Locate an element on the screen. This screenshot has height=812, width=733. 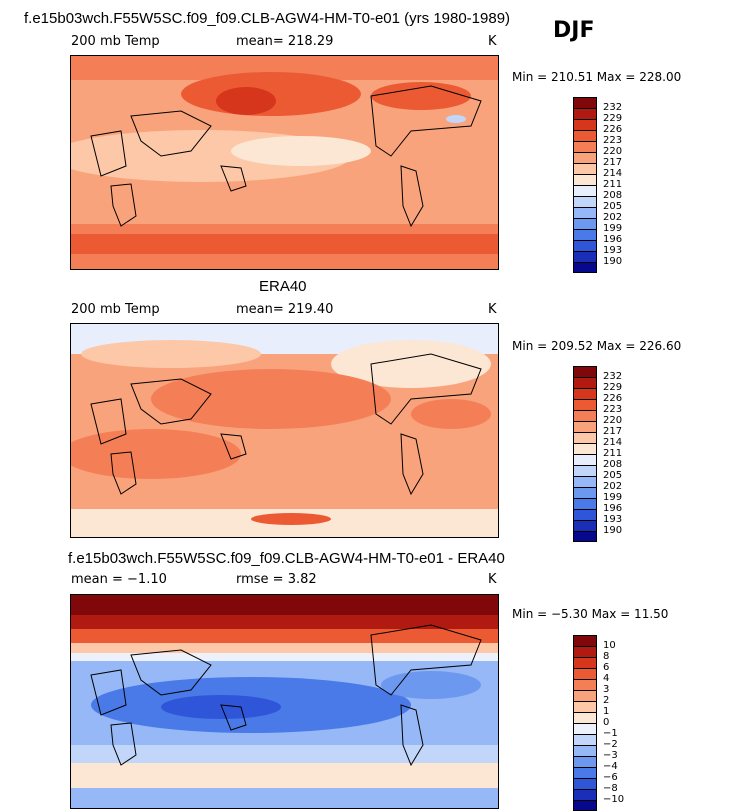
panel3-legend-boxes is located at coordinates (585, 723).